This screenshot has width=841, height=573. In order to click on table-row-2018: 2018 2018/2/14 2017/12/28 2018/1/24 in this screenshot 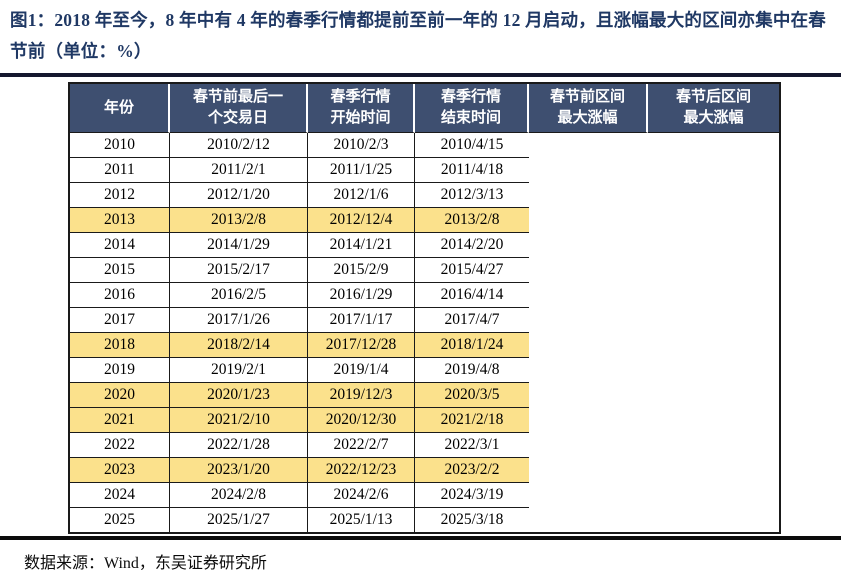, I will do `click(424, 345)`.